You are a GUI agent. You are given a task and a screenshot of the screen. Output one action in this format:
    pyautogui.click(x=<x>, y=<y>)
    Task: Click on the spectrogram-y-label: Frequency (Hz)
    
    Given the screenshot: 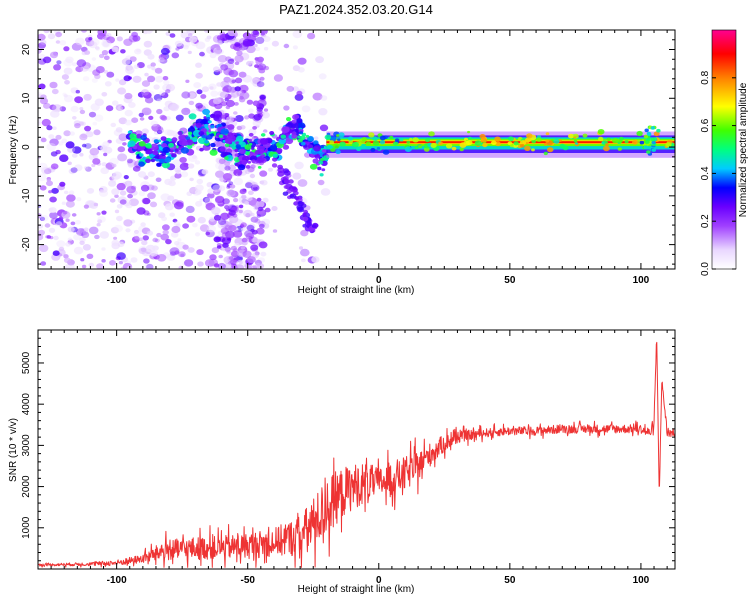 What is the action you would take?
    pyautogui.click(x=13, y=150)
    